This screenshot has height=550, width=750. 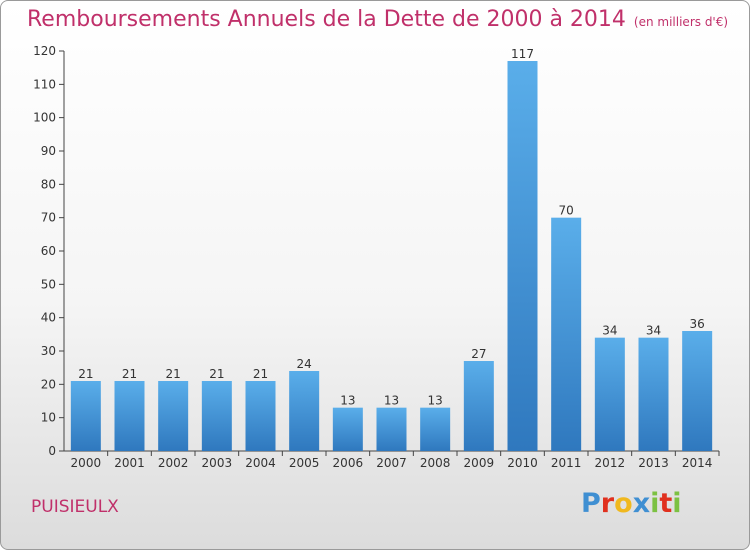 I want to click on x-tick-label: 2007, so click(x=391, y=463).